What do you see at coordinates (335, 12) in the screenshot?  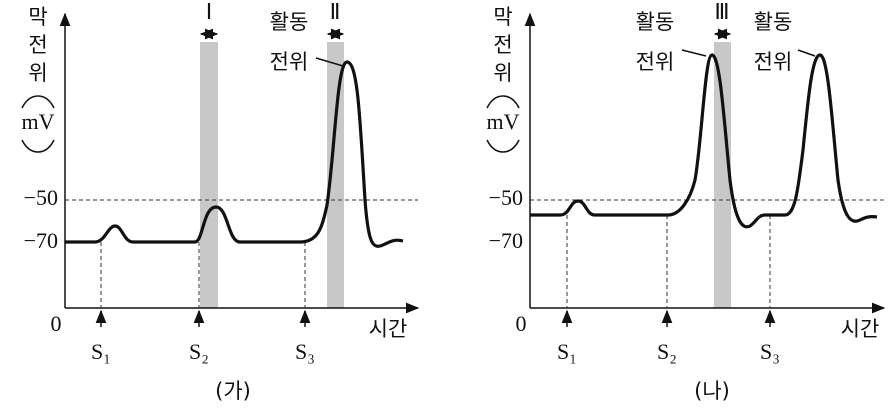 I see `marker-label: Ⅱ` at bounding box center [335, 12].